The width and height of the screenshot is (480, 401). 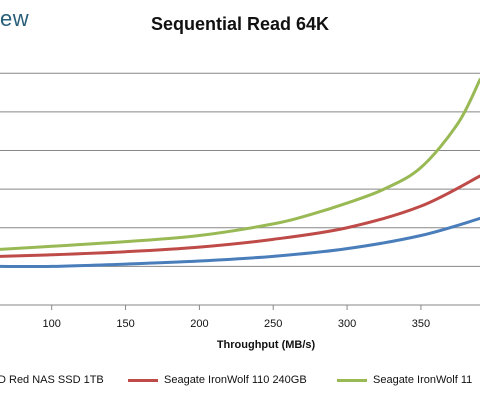 I want to click on axes, so click(x=240, y=307).